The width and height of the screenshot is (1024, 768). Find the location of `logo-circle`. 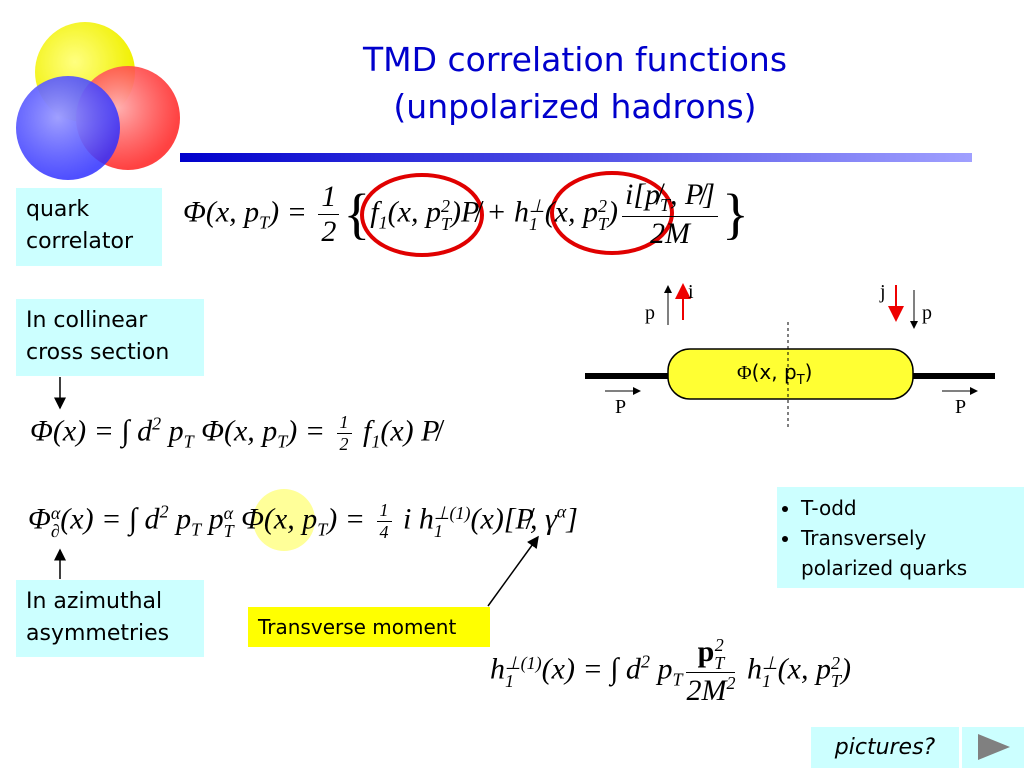

logo-circle is located at coordinates (68, 128).